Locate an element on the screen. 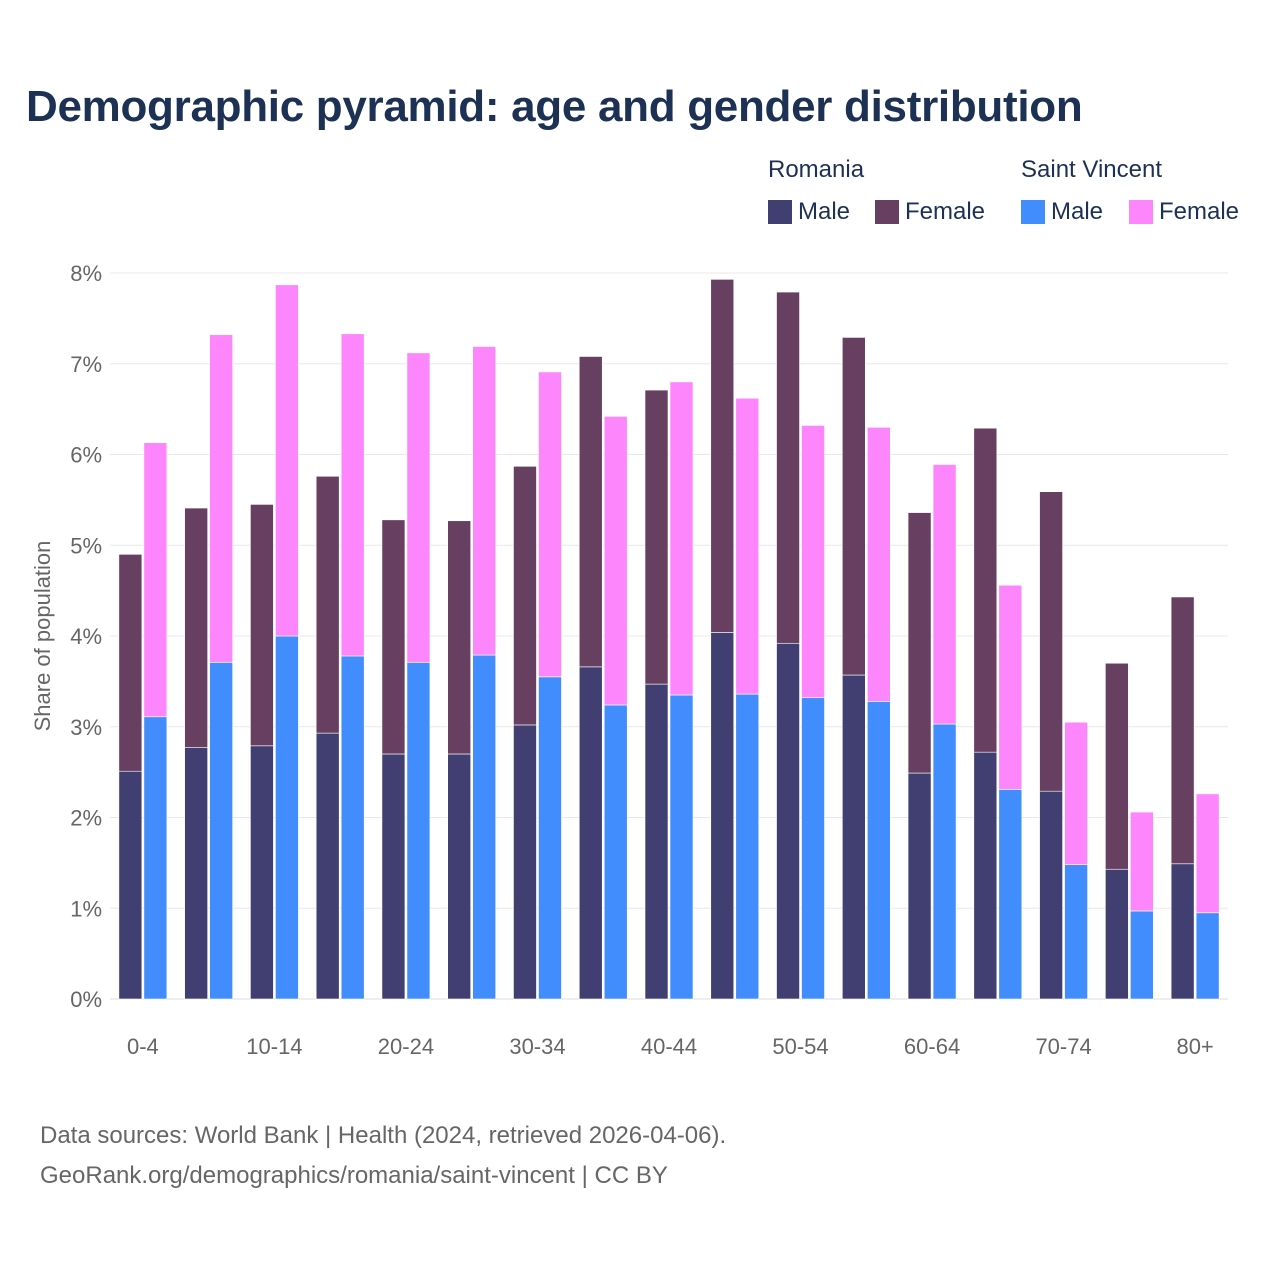 The width and height of the screenshot is (1280, 1280). legend-label-romania-male: Male is located at coordinates (824, 211).